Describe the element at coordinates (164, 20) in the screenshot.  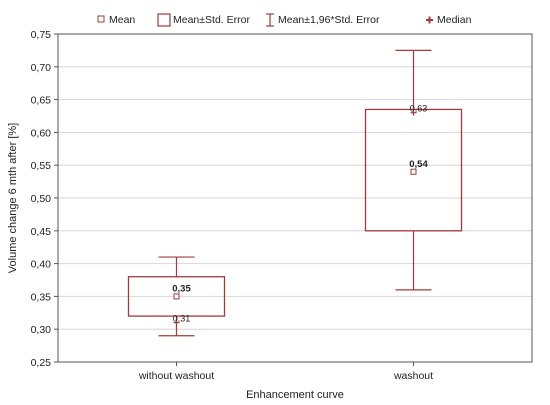
I see `box-legend-icon` at that location.